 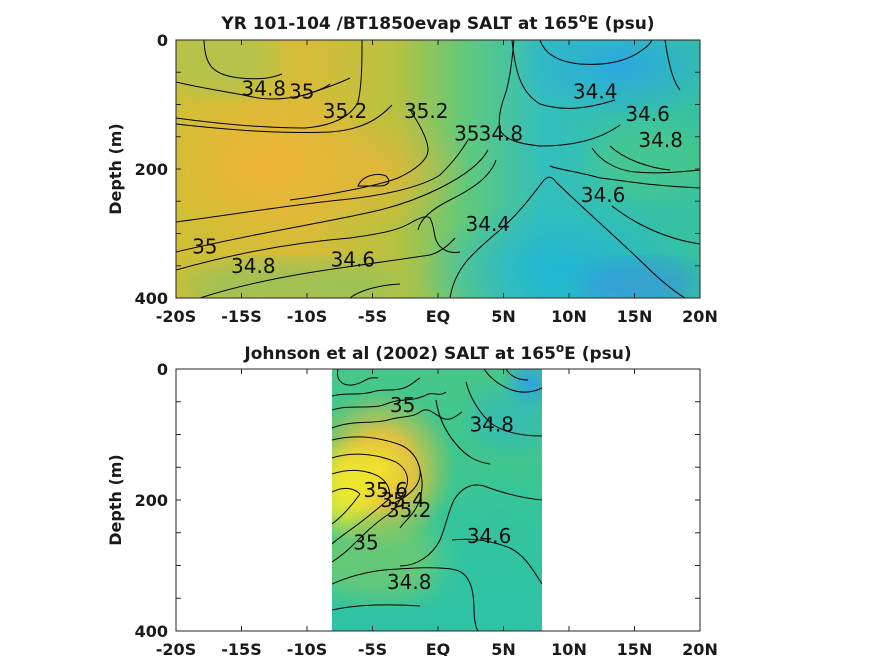 I want to click on bottom-y-tick-label: 0, so click(x=162, y=369).